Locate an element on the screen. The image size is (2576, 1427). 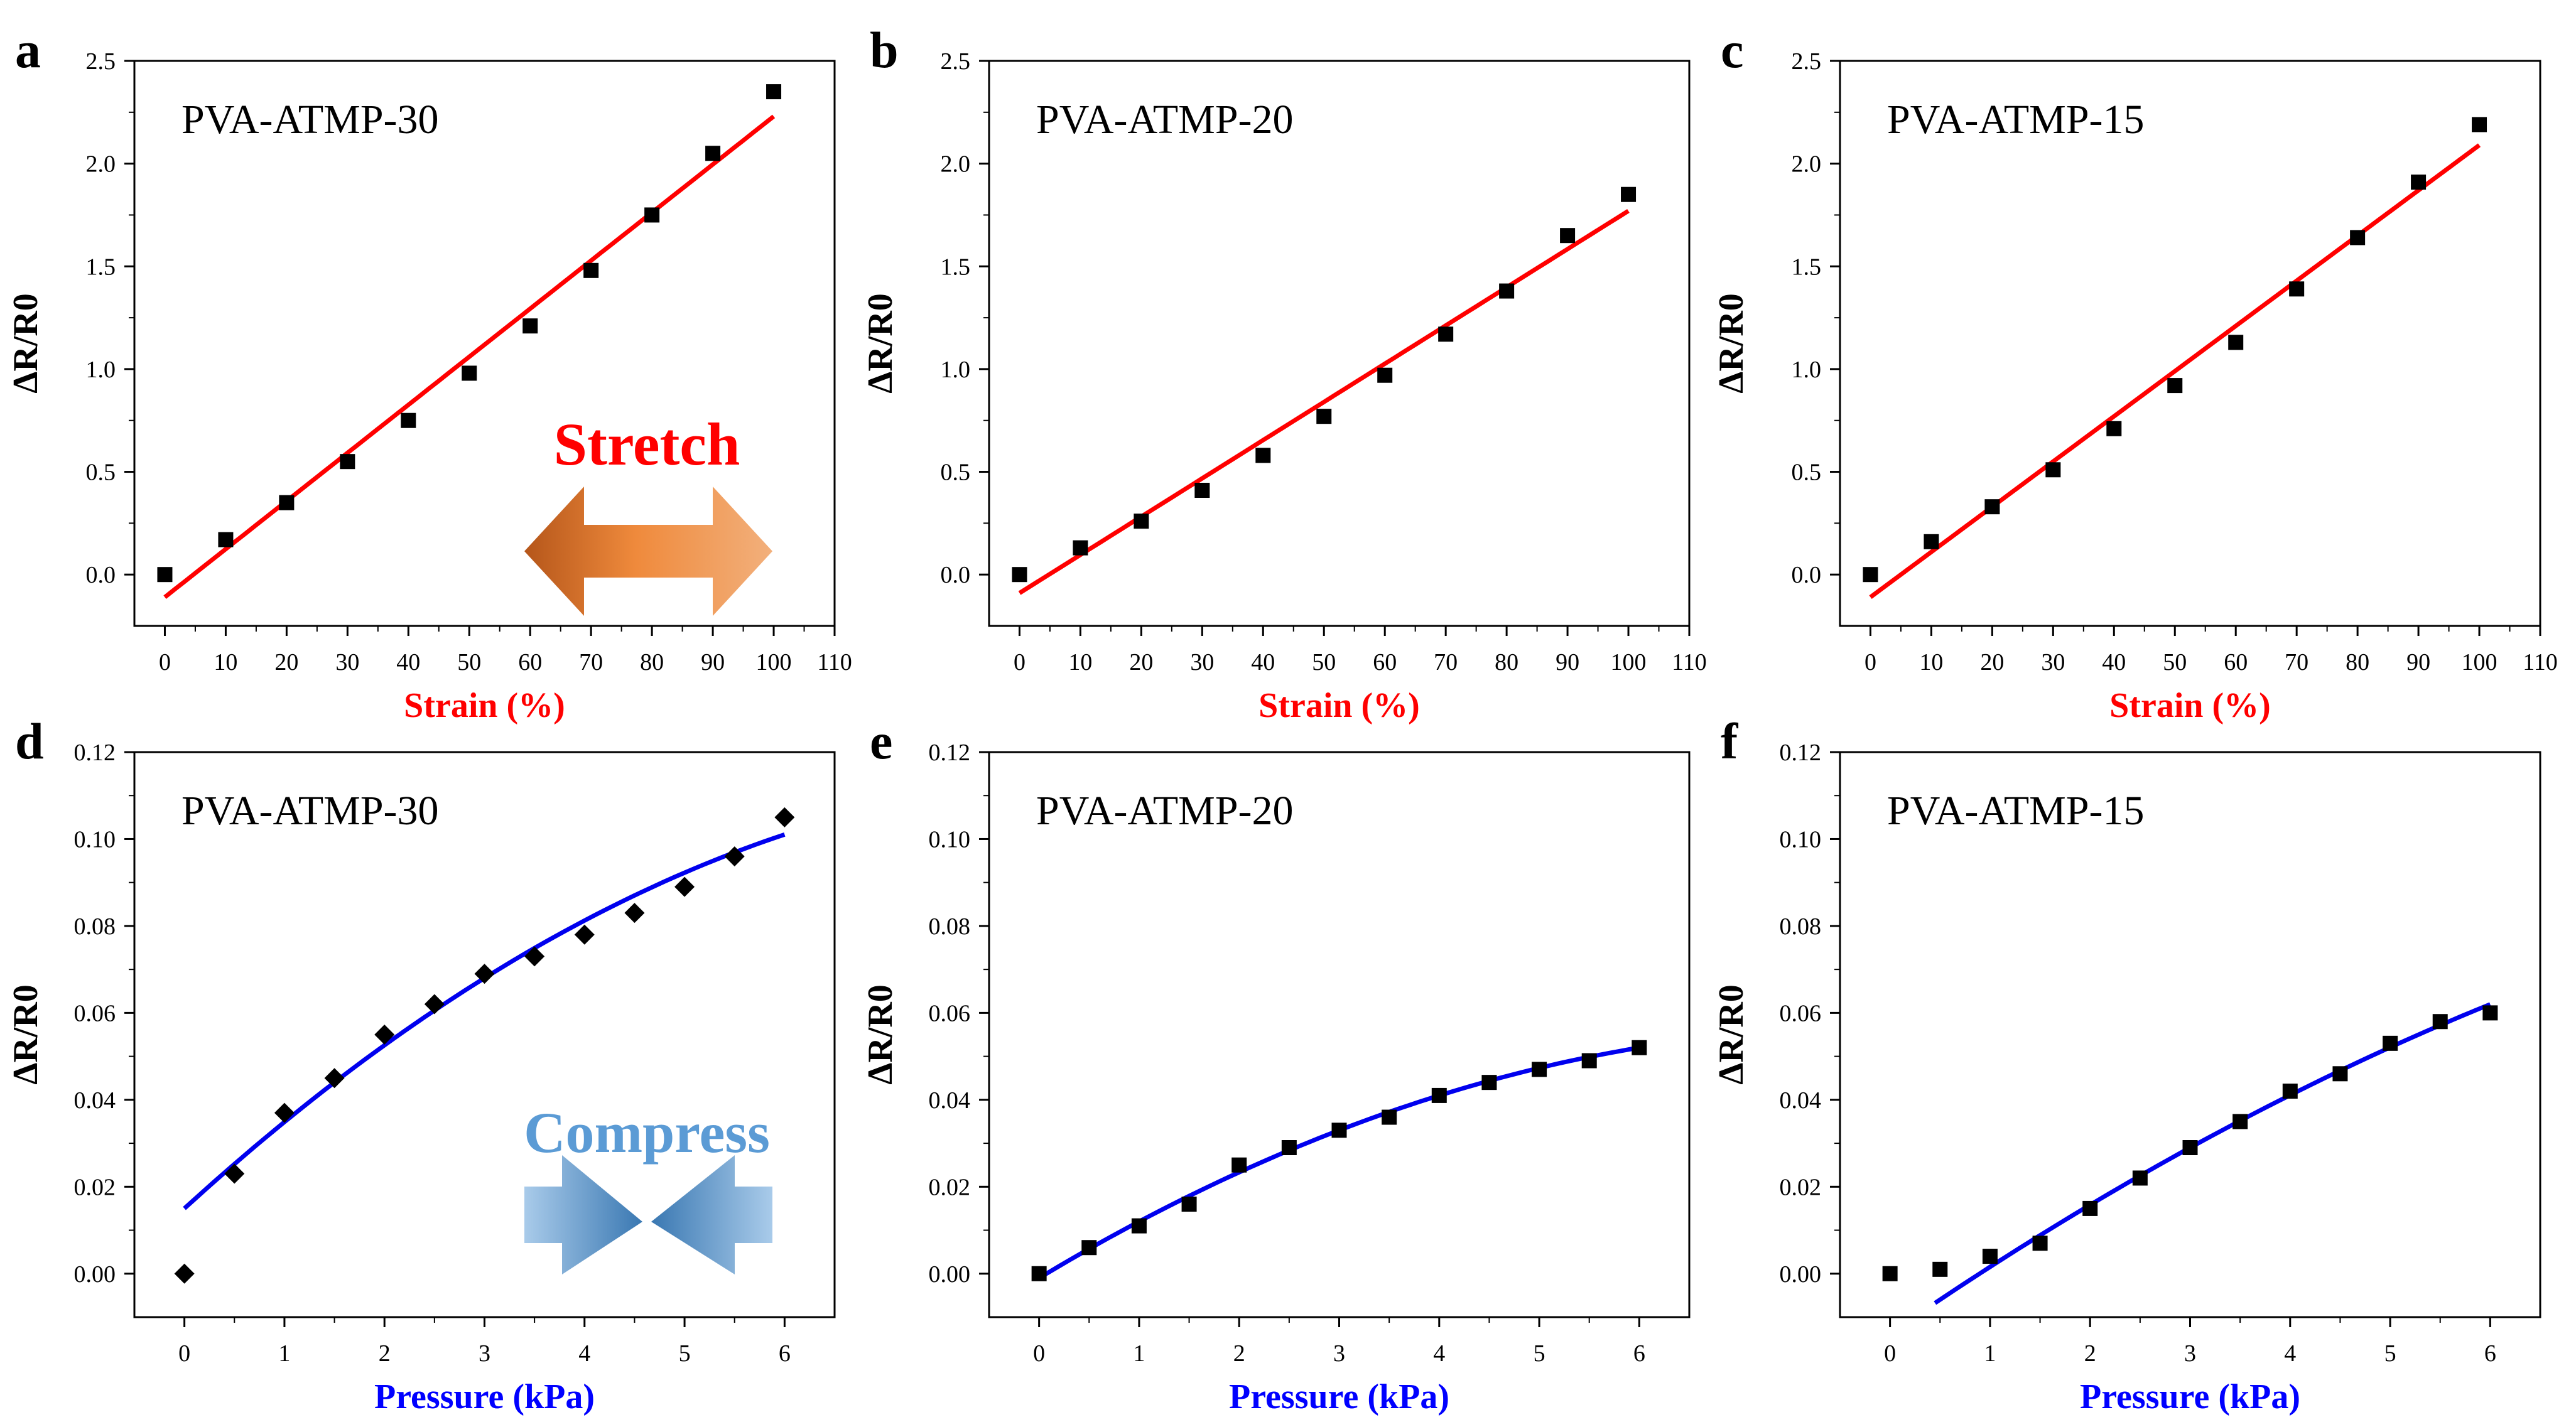
y-tick-label: 0.12 is located at coordinates (95, 753).